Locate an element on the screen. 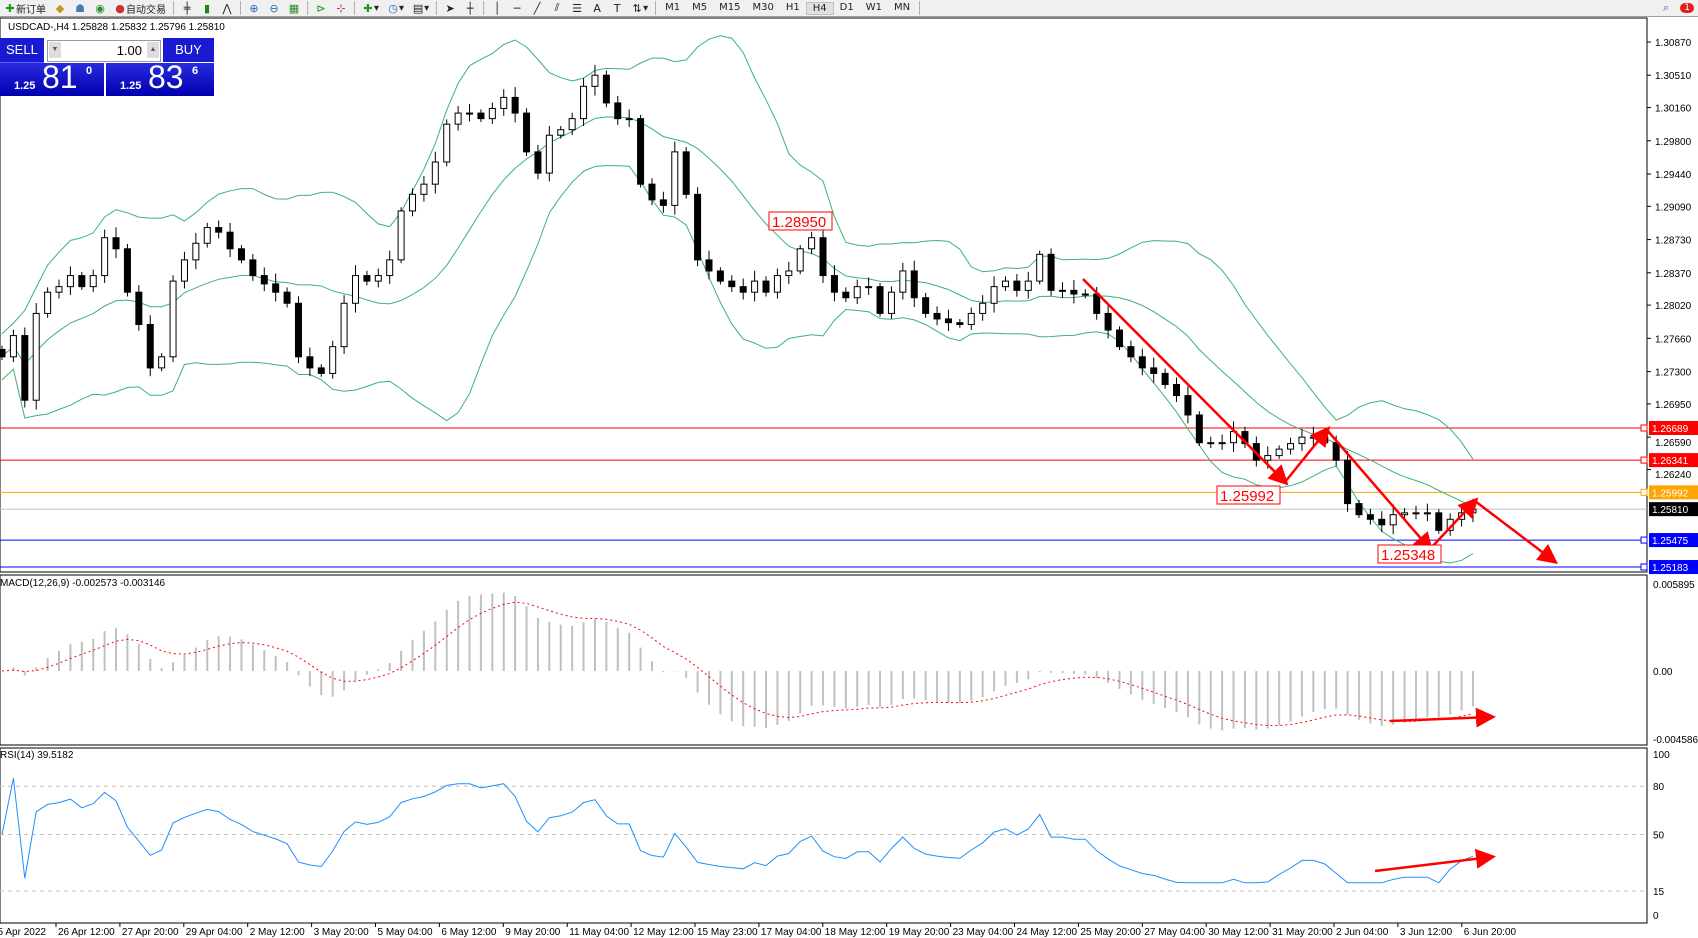 This screenshot has height=938, width=1698. fibonacci-button: ☰ is located at coordinates (577, 8).